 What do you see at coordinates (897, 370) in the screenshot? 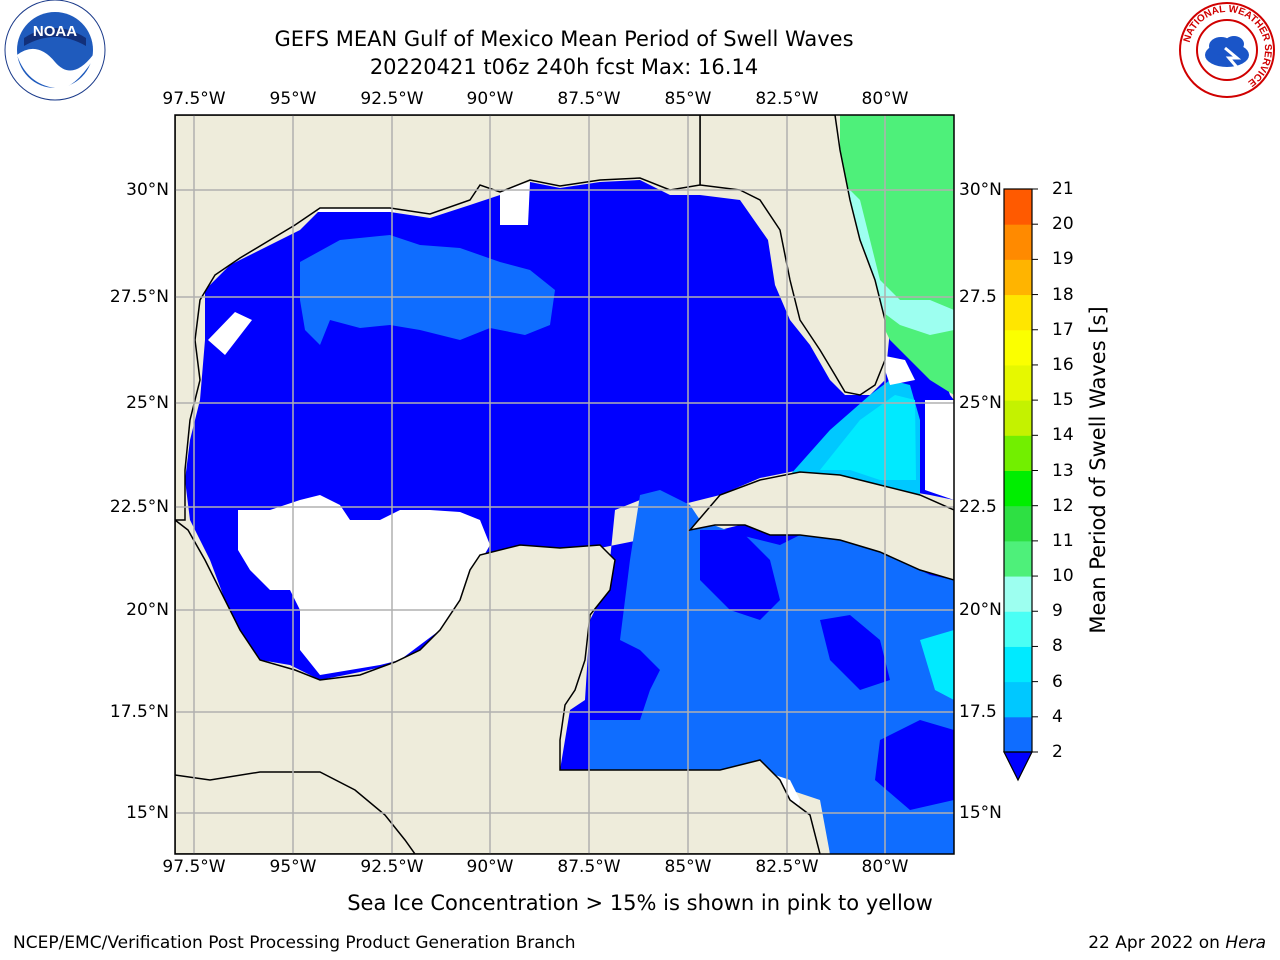
I see `no-data-bahamas` at bounding box center [897, 370].